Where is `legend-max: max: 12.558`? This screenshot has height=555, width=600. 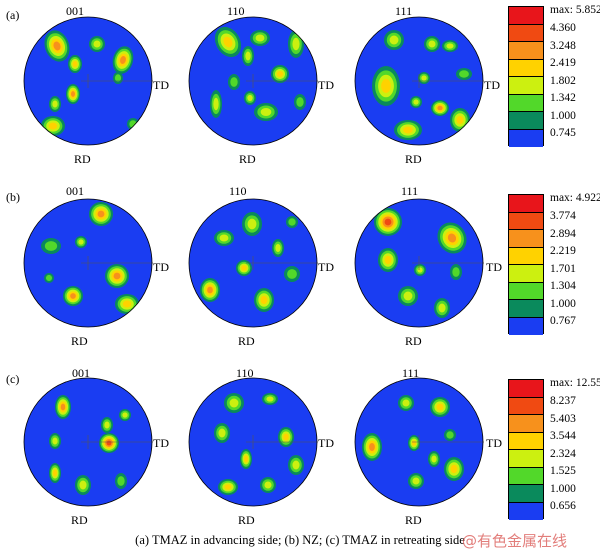
legend-max: max: 12.558 is located at coordinates (575, 383).